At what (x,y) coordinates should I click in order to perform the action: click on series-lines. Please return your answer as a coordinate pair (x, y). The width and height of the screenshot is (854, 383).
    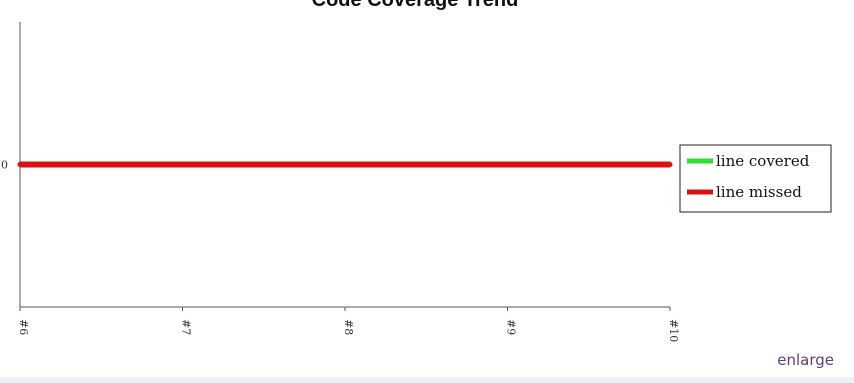
    Looking at the image, I should click on (345, 164).